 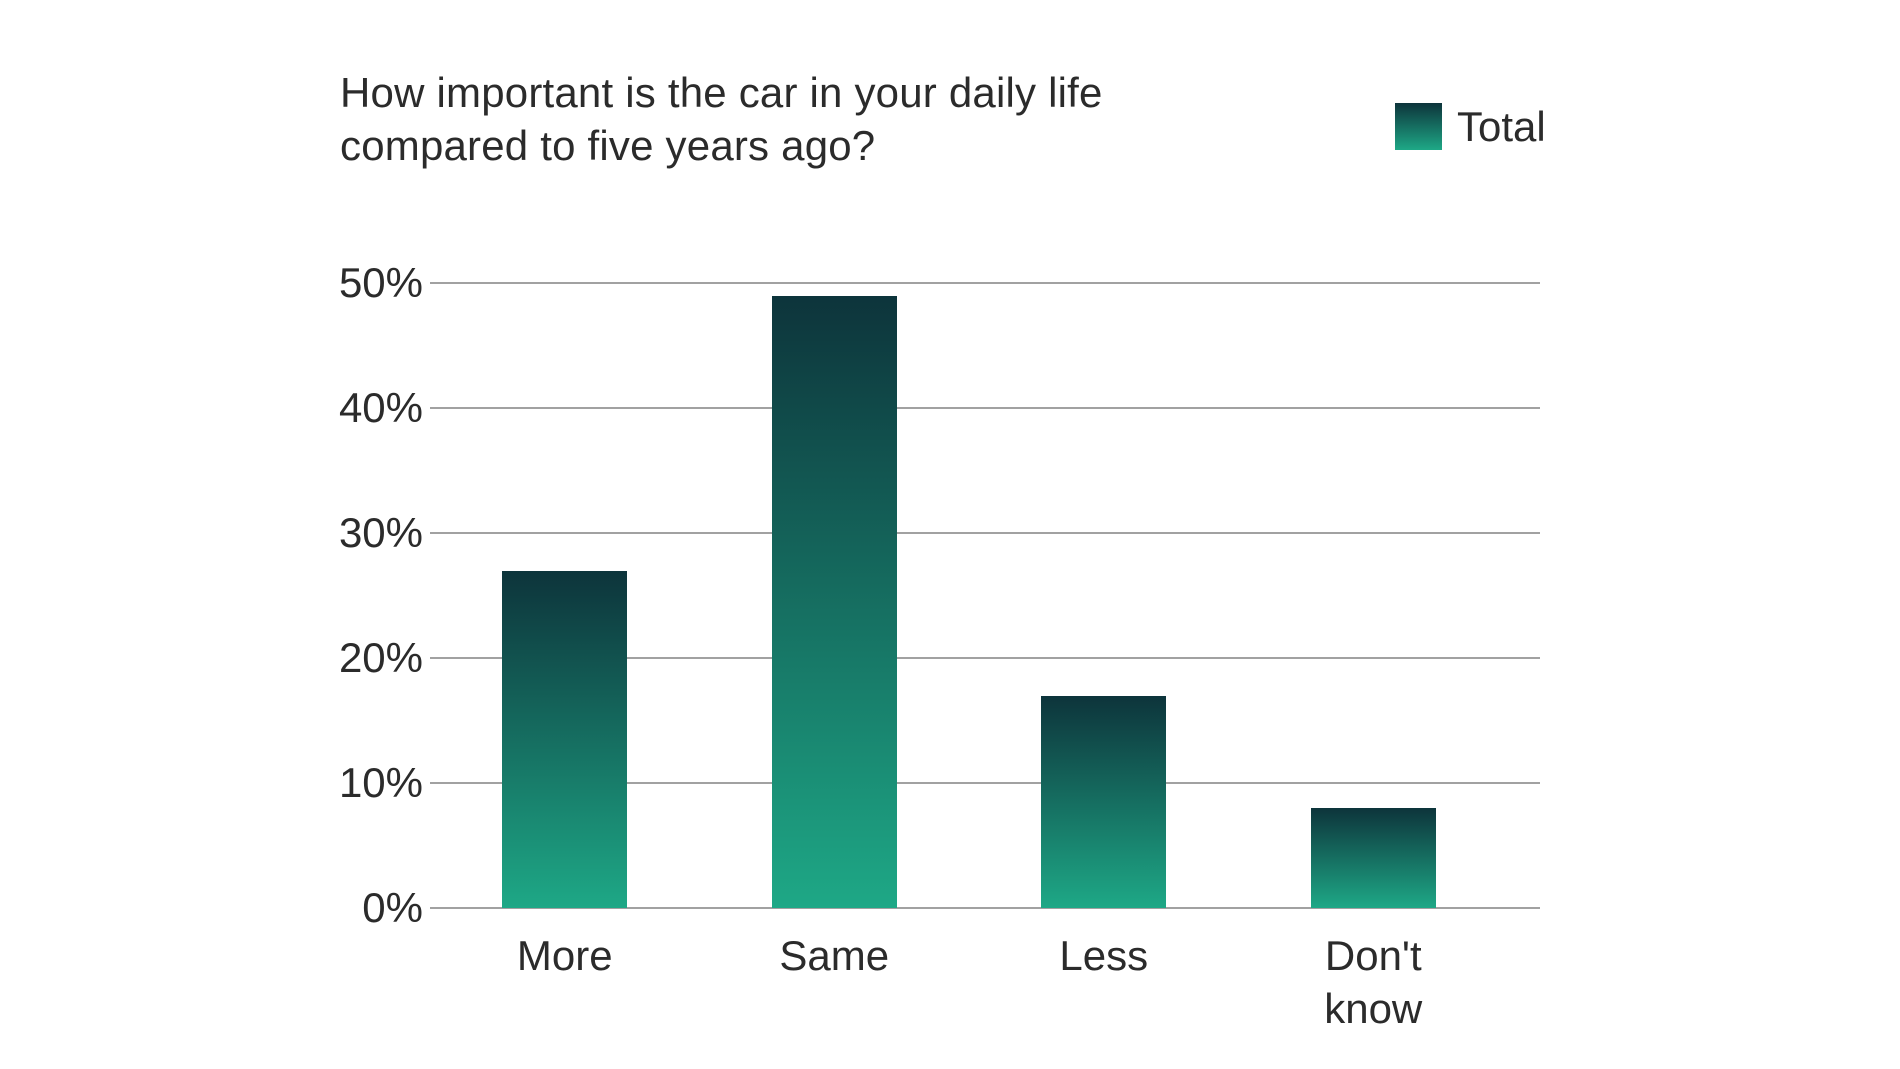 What do you see at coordinates (1373, 858) in the screenshot?
I see `bar-don-t-know` at bounding box center [1373, 858].